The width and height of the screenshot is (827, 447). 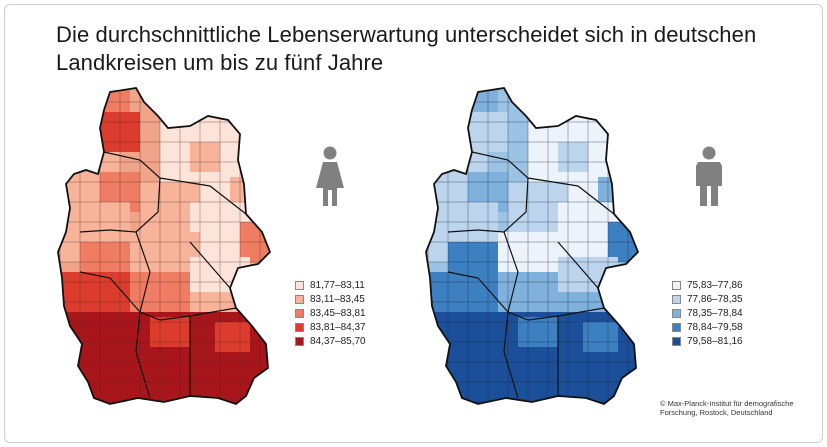 What do you see at coordinates (338, 341) in the screenshot?
I see `legend-label: 84,37–85,70` at bounding box center [338, 341].